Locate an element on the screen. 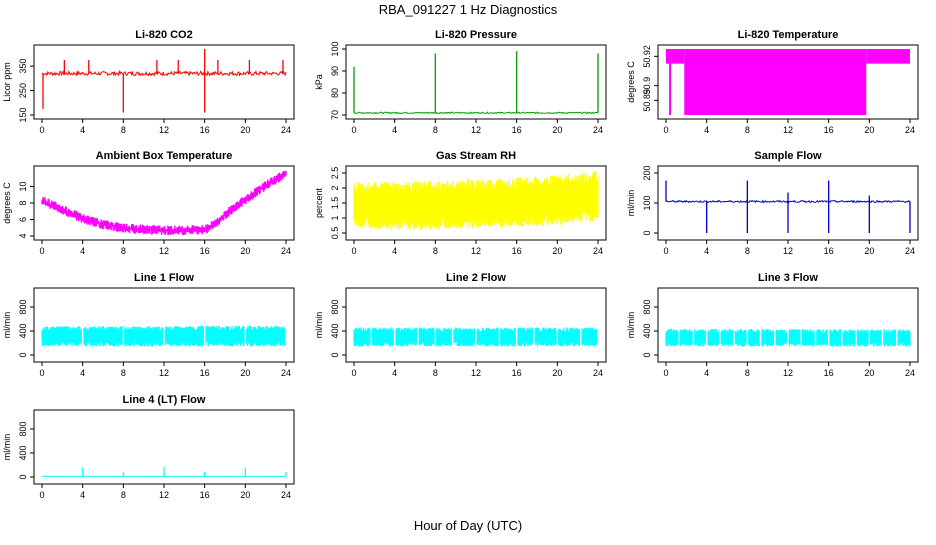  y-tick-label: 8 is located at coordinates (23, 202).